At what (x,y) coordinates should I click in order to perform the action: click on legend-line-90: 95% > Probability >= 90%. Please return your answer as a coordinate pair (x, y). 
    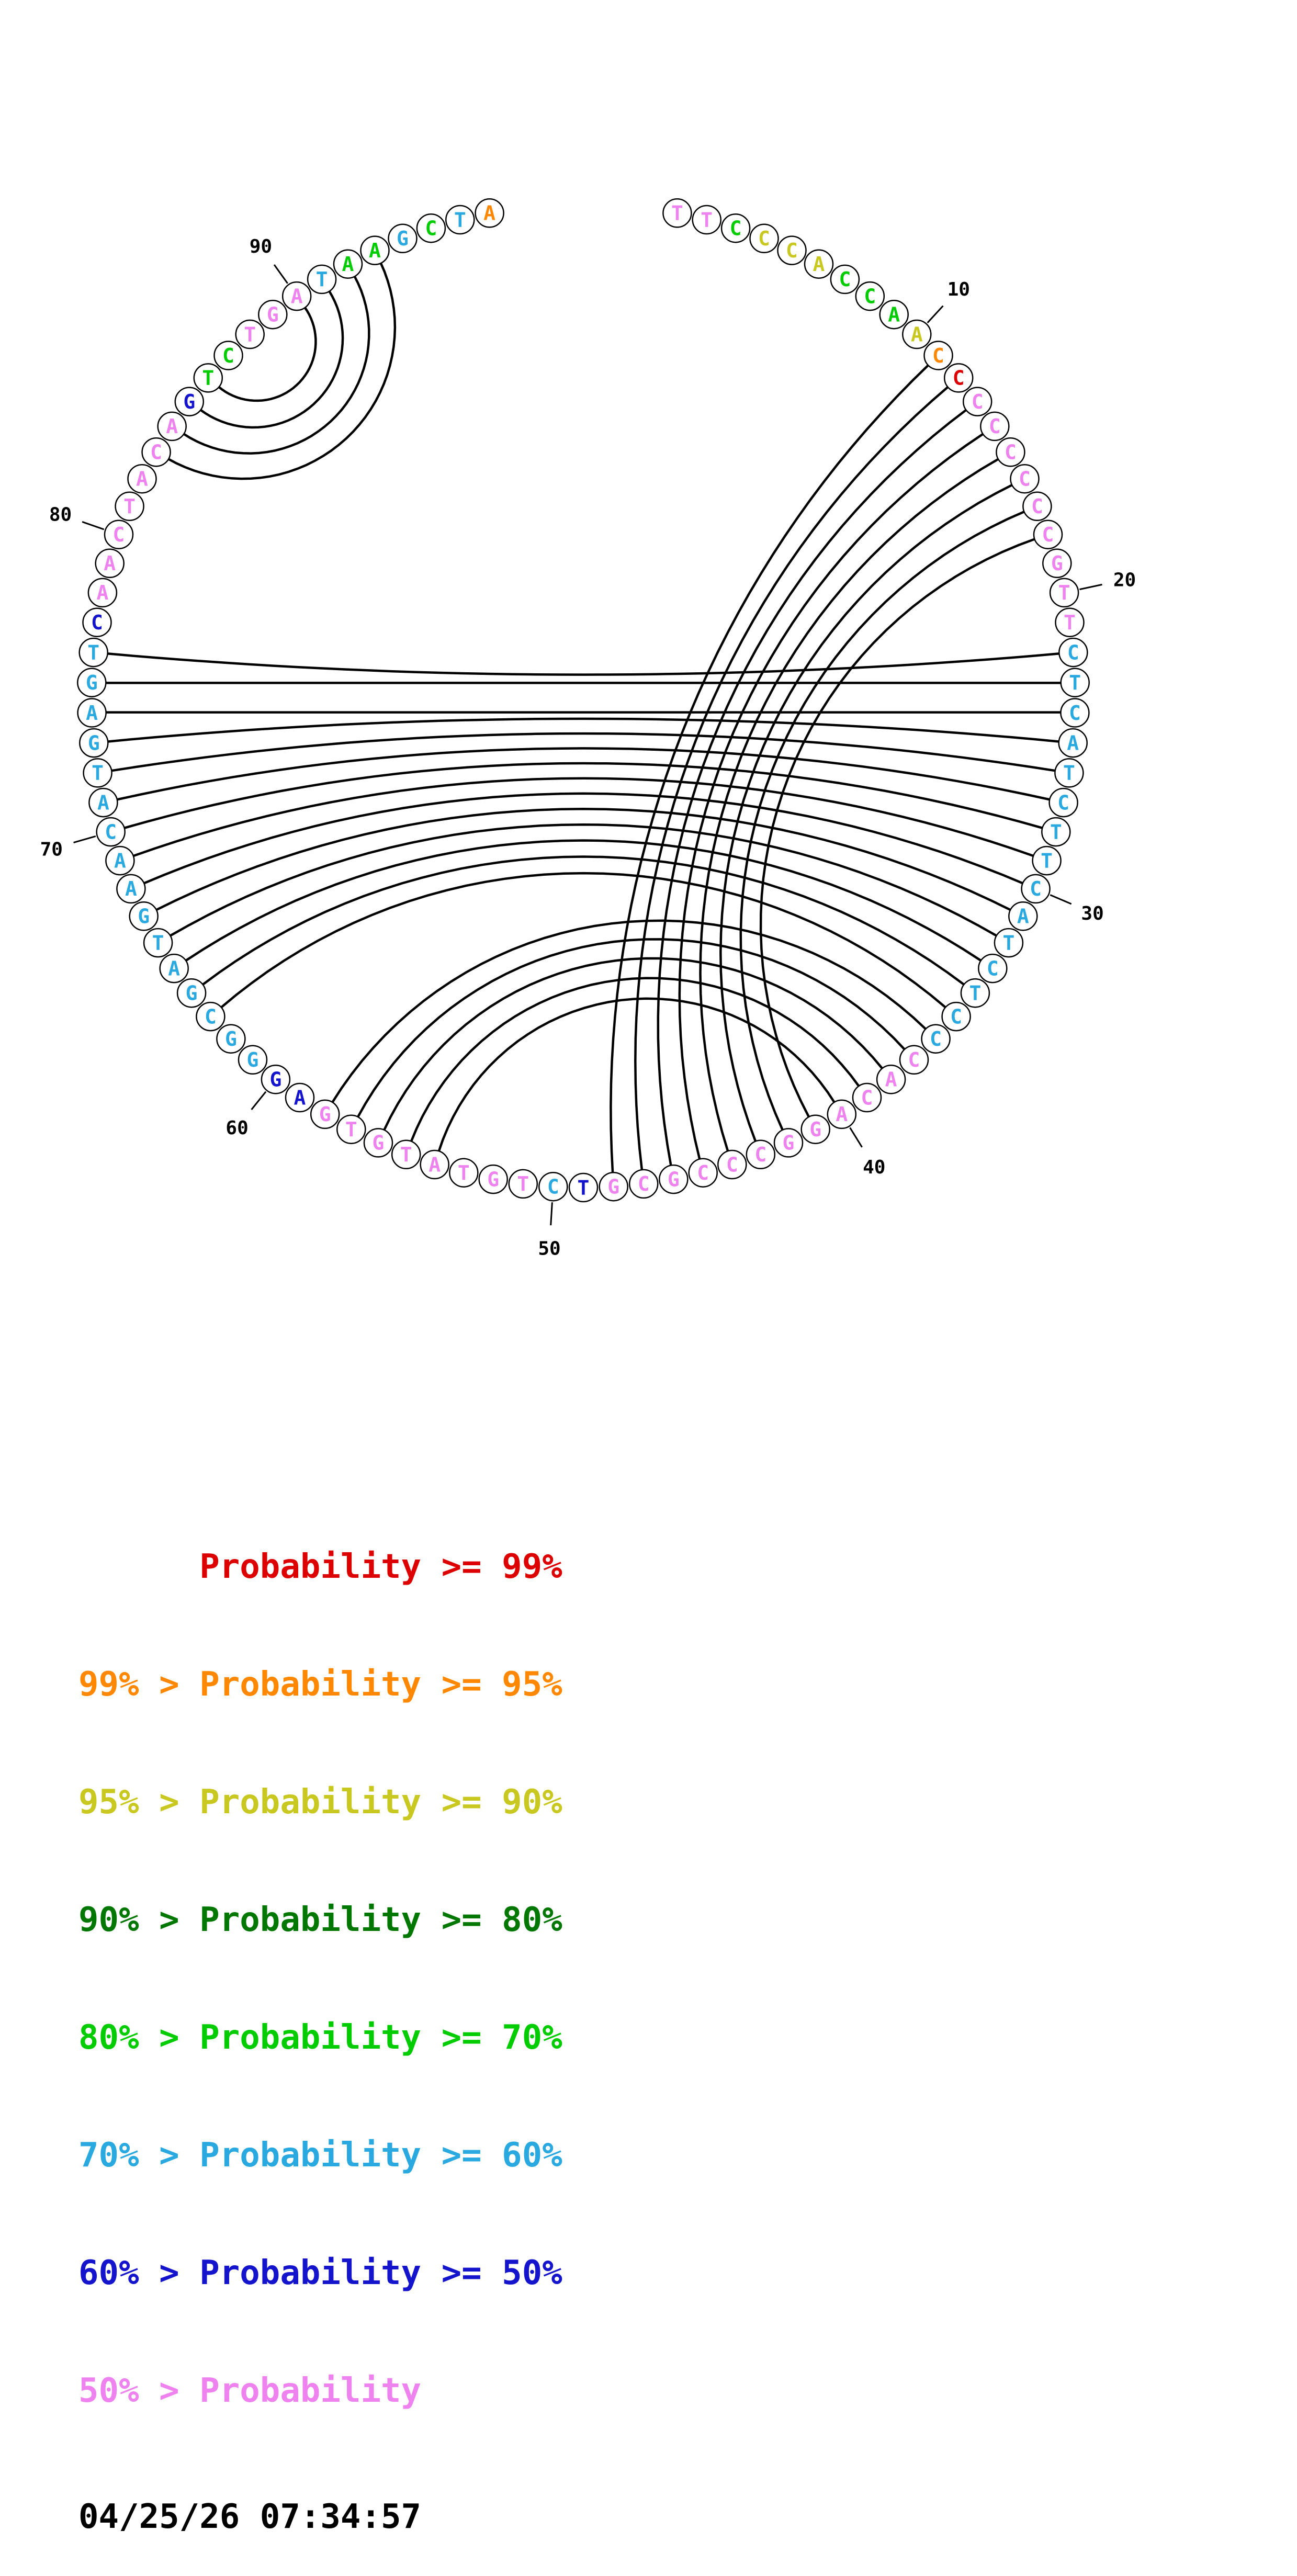
    Looking at the image, I should click on (320, 1803).